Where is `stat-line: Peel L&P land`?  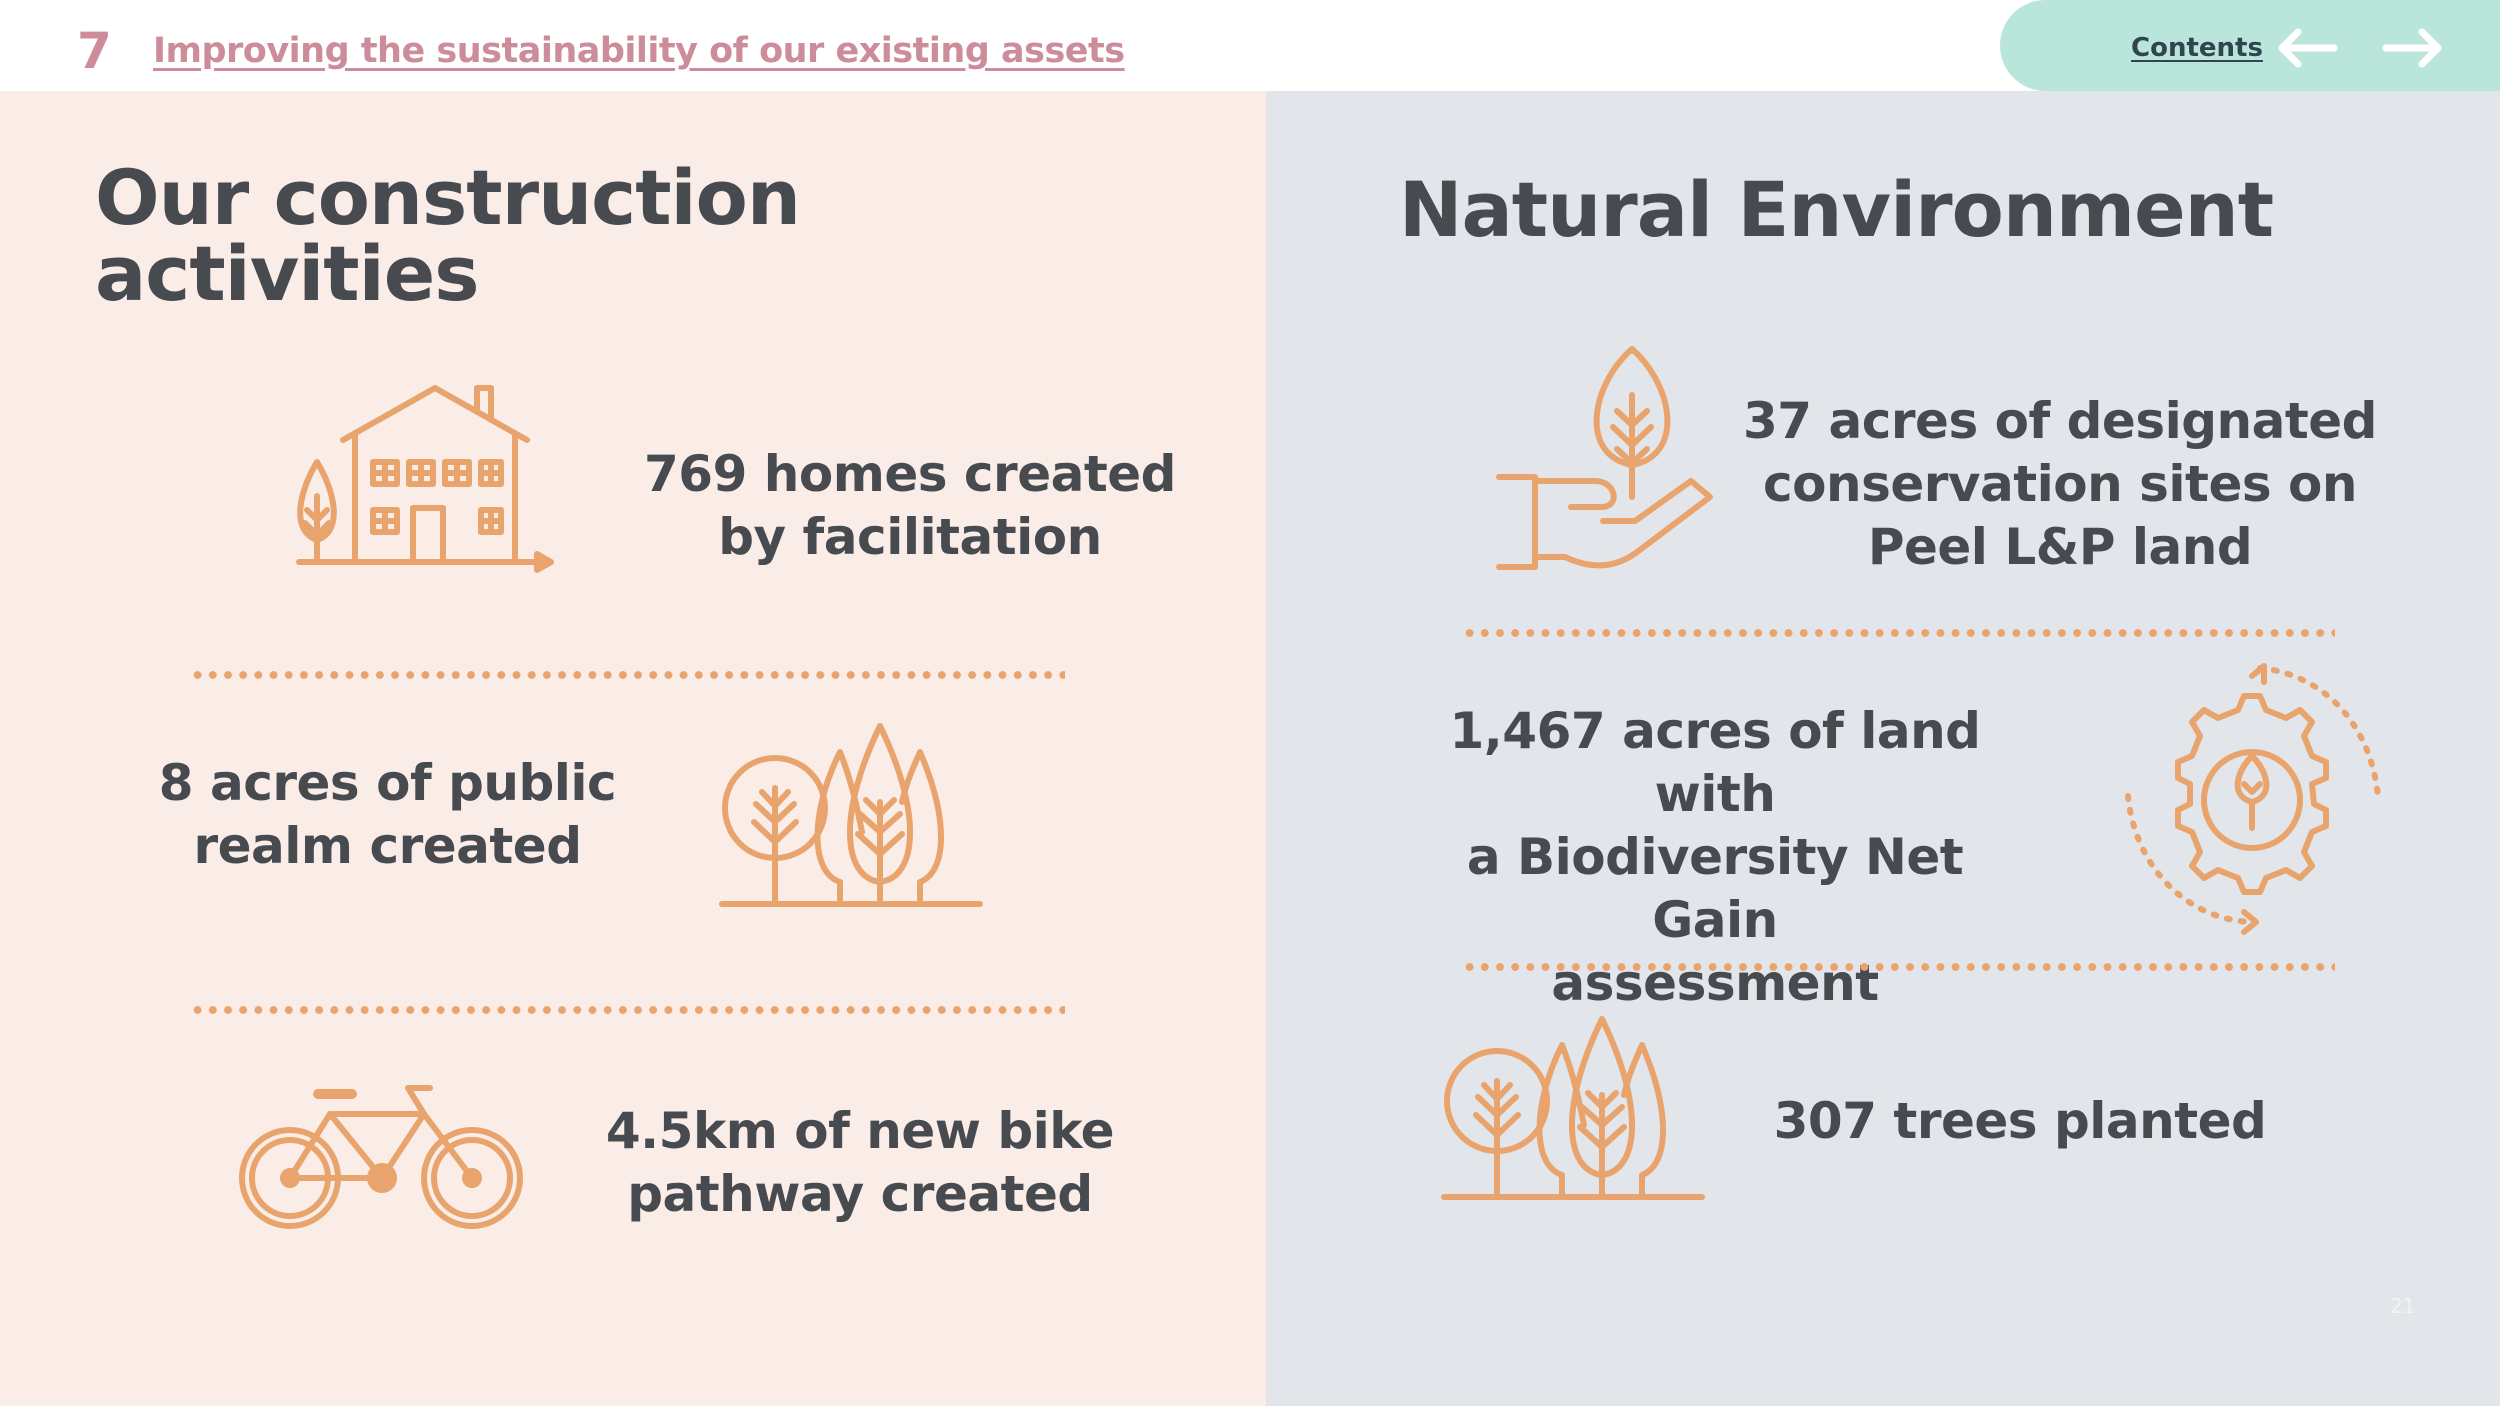 stat-line: Peel L&P land is located at coordinates (2060, 547).